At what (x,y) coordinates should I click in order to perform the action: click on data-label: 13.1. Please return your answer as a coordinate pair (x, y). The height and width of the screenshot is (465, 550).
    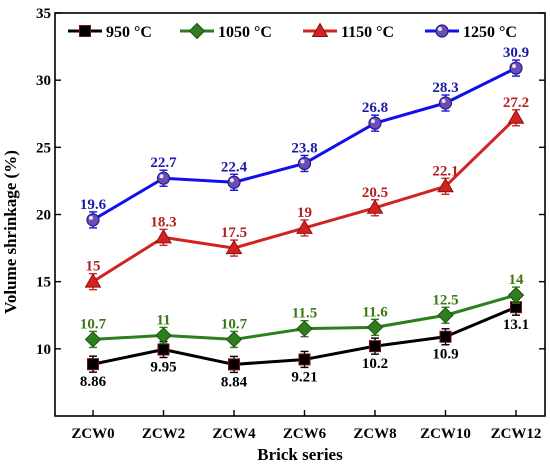
    Looking at the image, I should click on (516, 325).